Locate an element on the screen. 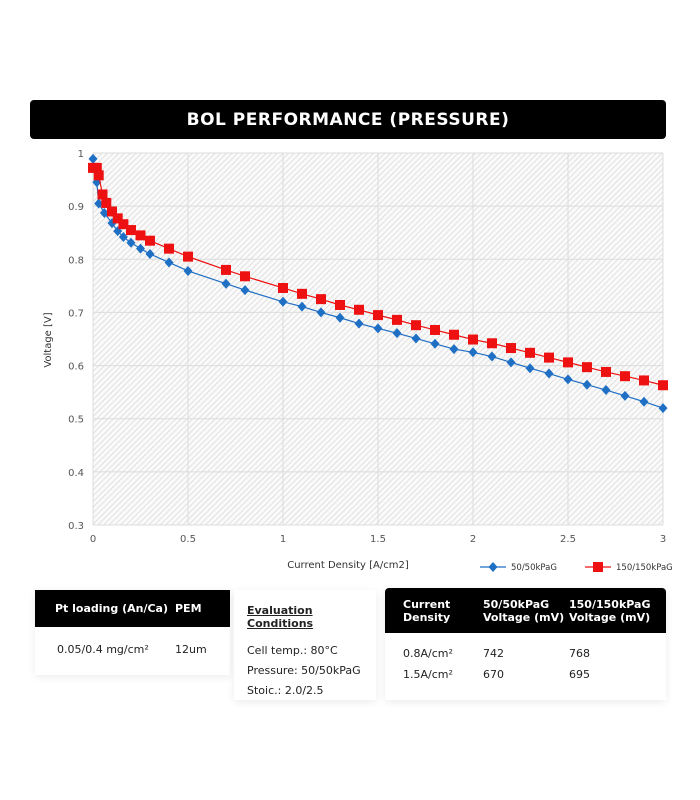  y-tick-label: 0.7 is located at coordinates (76, 313).